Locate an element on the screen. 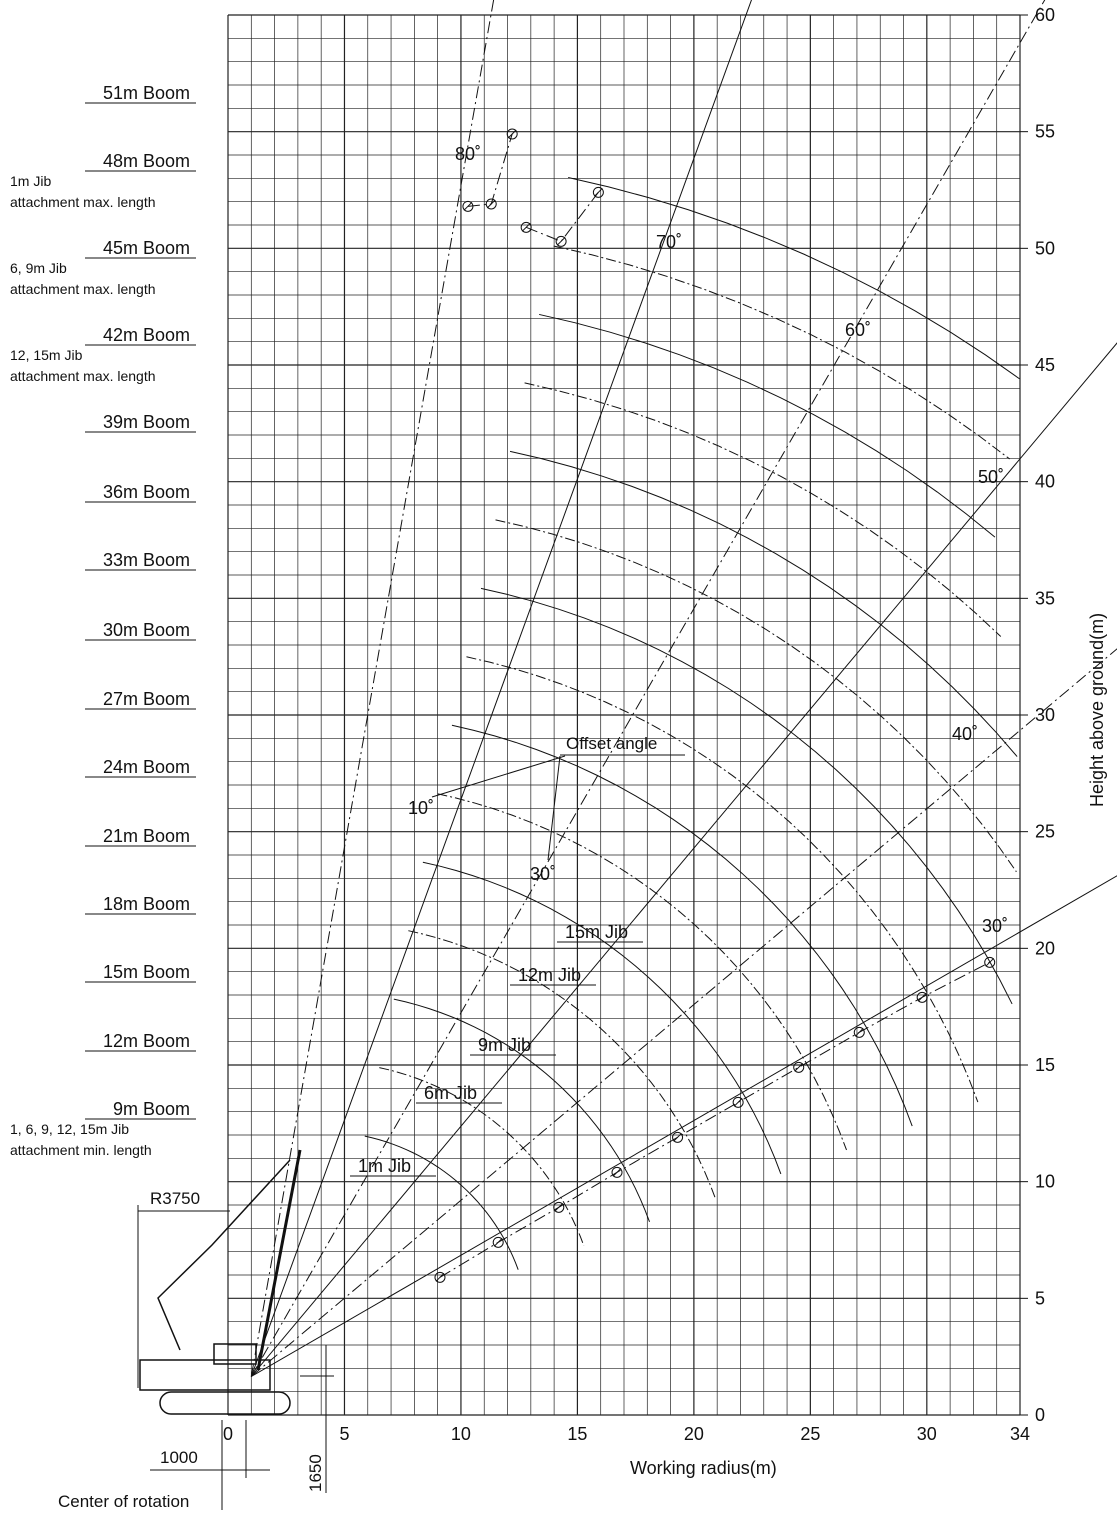  boom-label: 15m Boom is located at coordinates (146, 972).